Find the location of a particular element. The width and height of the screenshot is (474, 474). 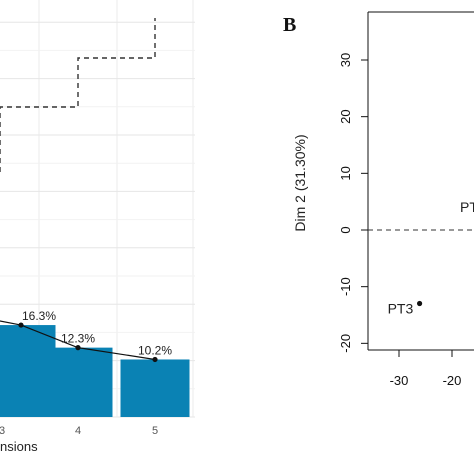

y-tick-label--10: -10 is located at coordinates (345, 286).